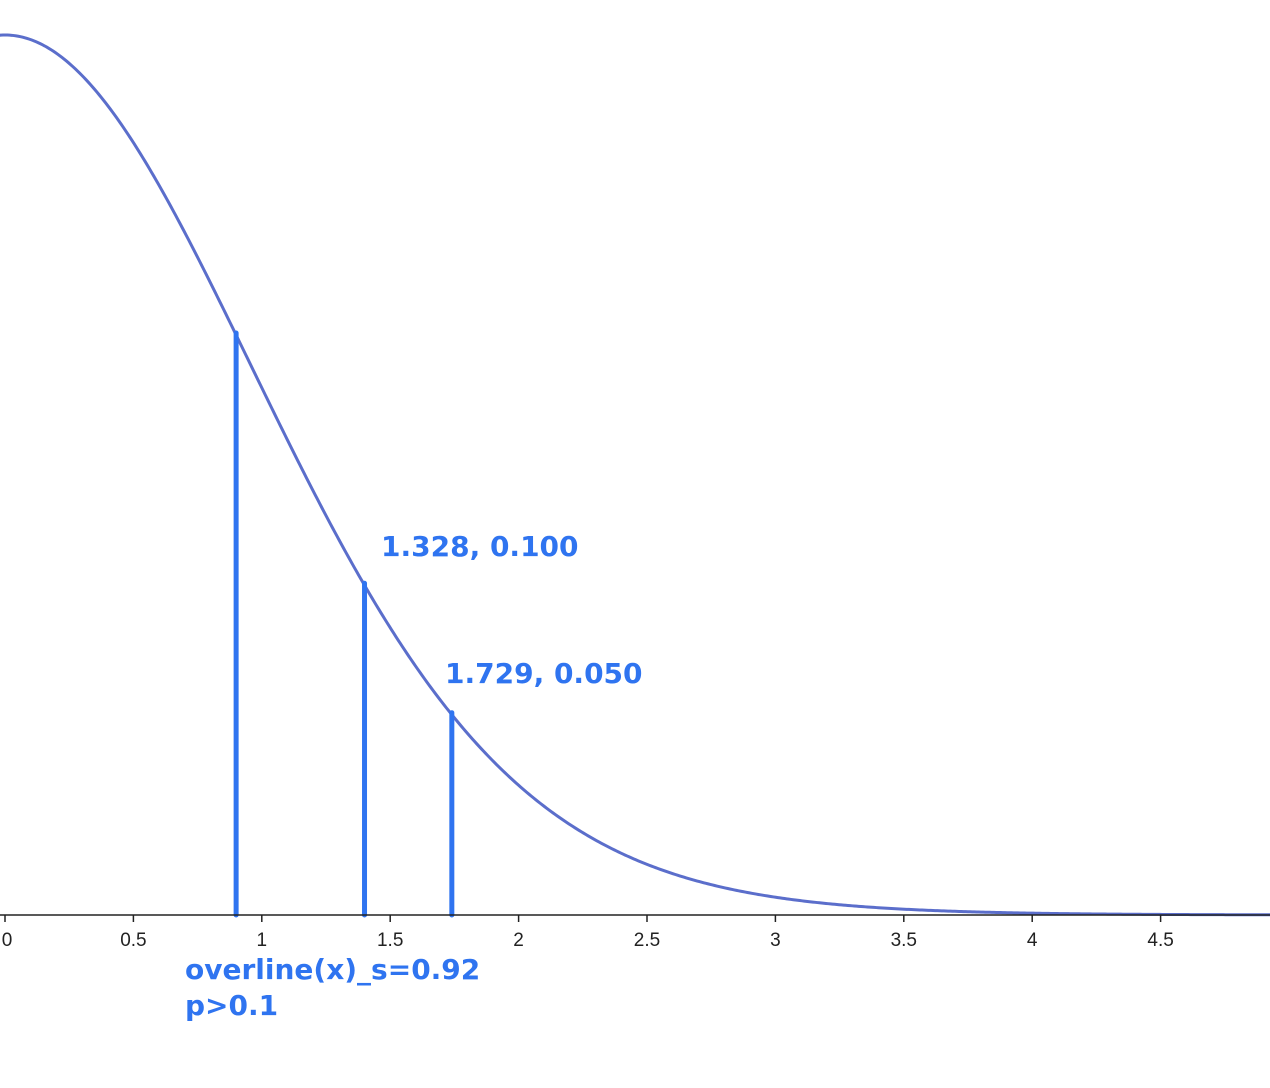  I want to click on x-axis: 0 0.5 1 1.5 2 2.5 3 3.5 4 4.5, so click(635, 932).